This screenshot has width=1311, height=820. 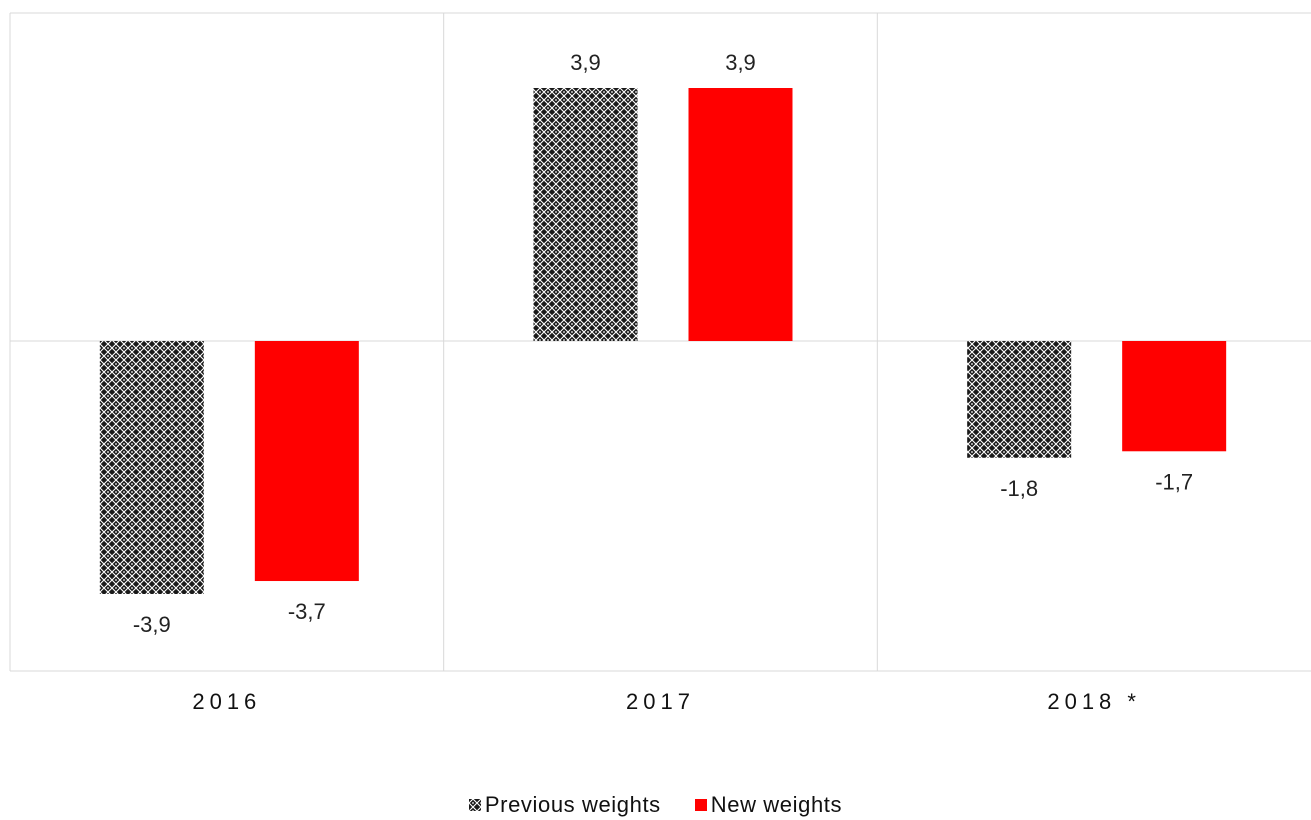 I want to click on data-label: -1,8, so click(x=1019, y=488).